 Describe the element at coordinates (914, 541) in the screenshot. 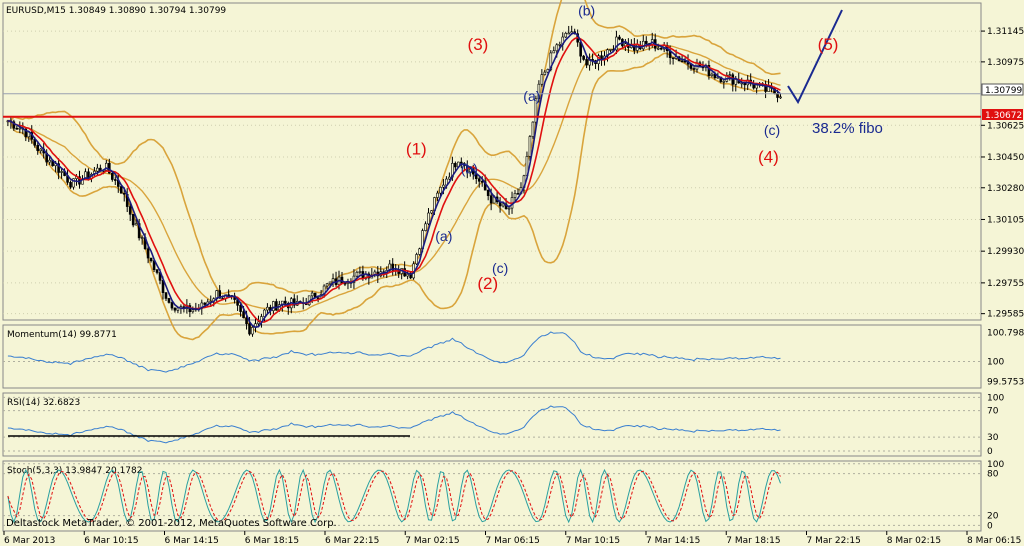

I see `time-tick-label: 8 Mar 02:15` at that location.